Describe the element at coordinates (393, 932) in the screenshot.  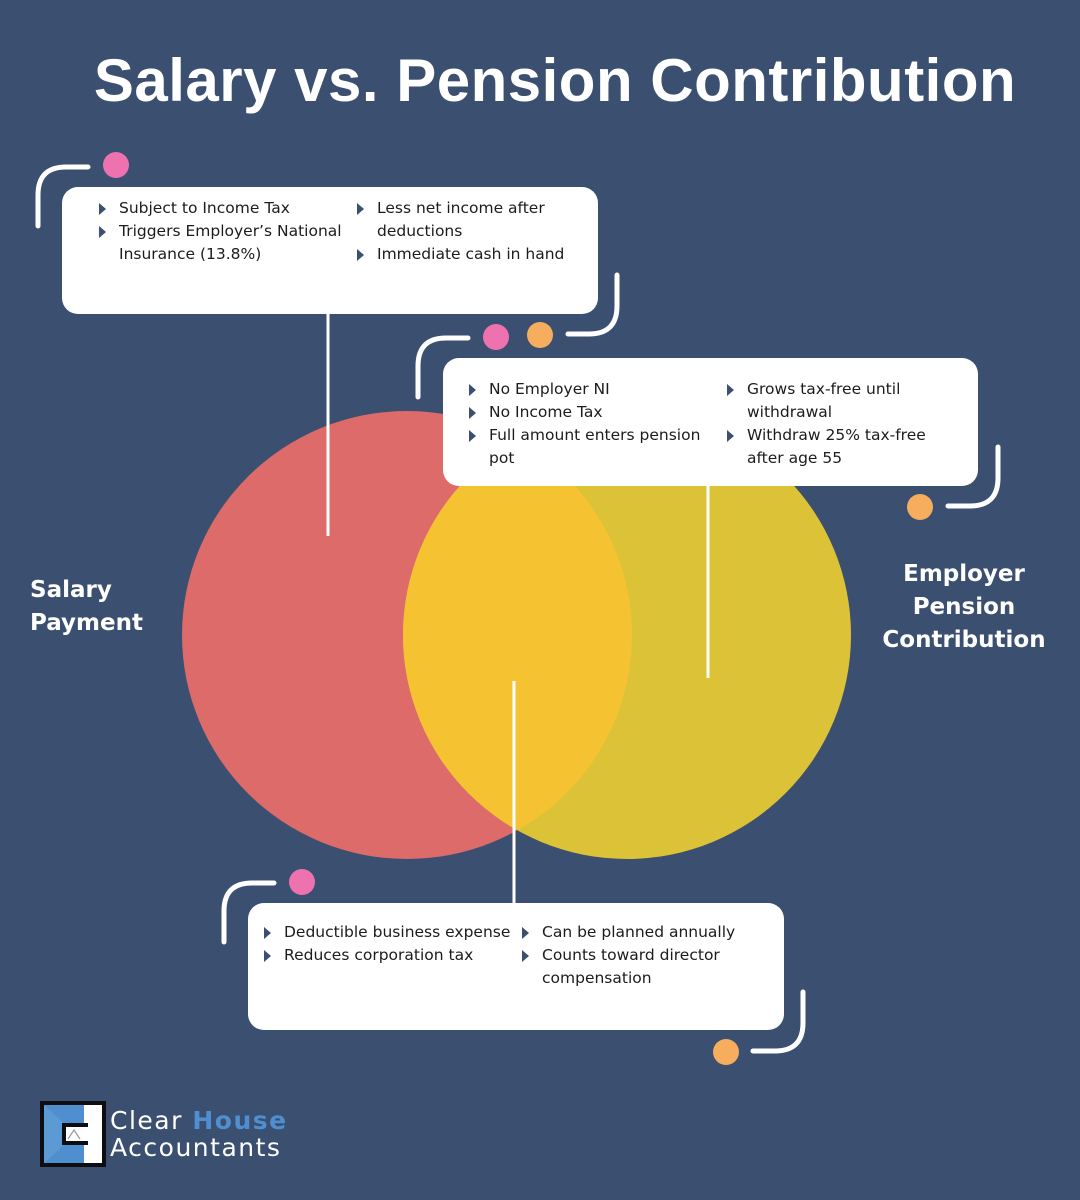
I see `bullet-item: Deductible business expense` at that location.